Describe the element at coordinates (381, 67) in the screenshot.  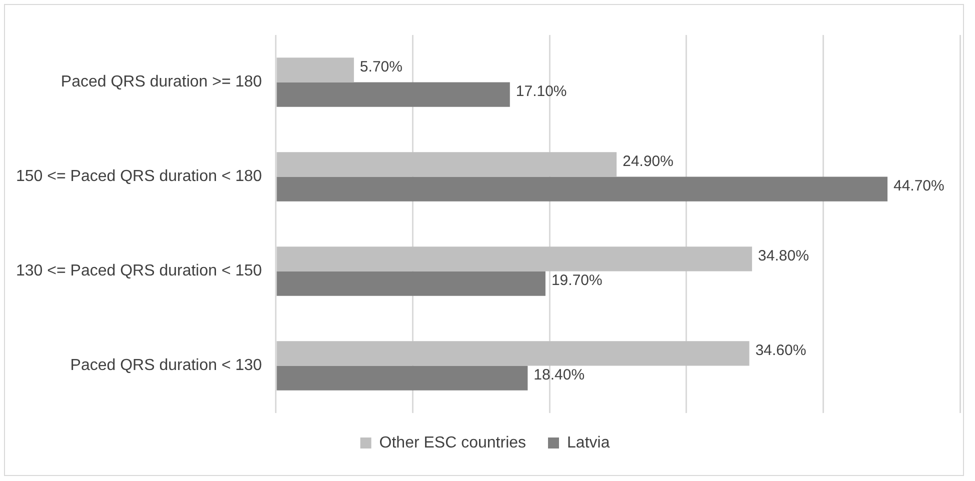
I see `data-label: 5.70%` at that location.